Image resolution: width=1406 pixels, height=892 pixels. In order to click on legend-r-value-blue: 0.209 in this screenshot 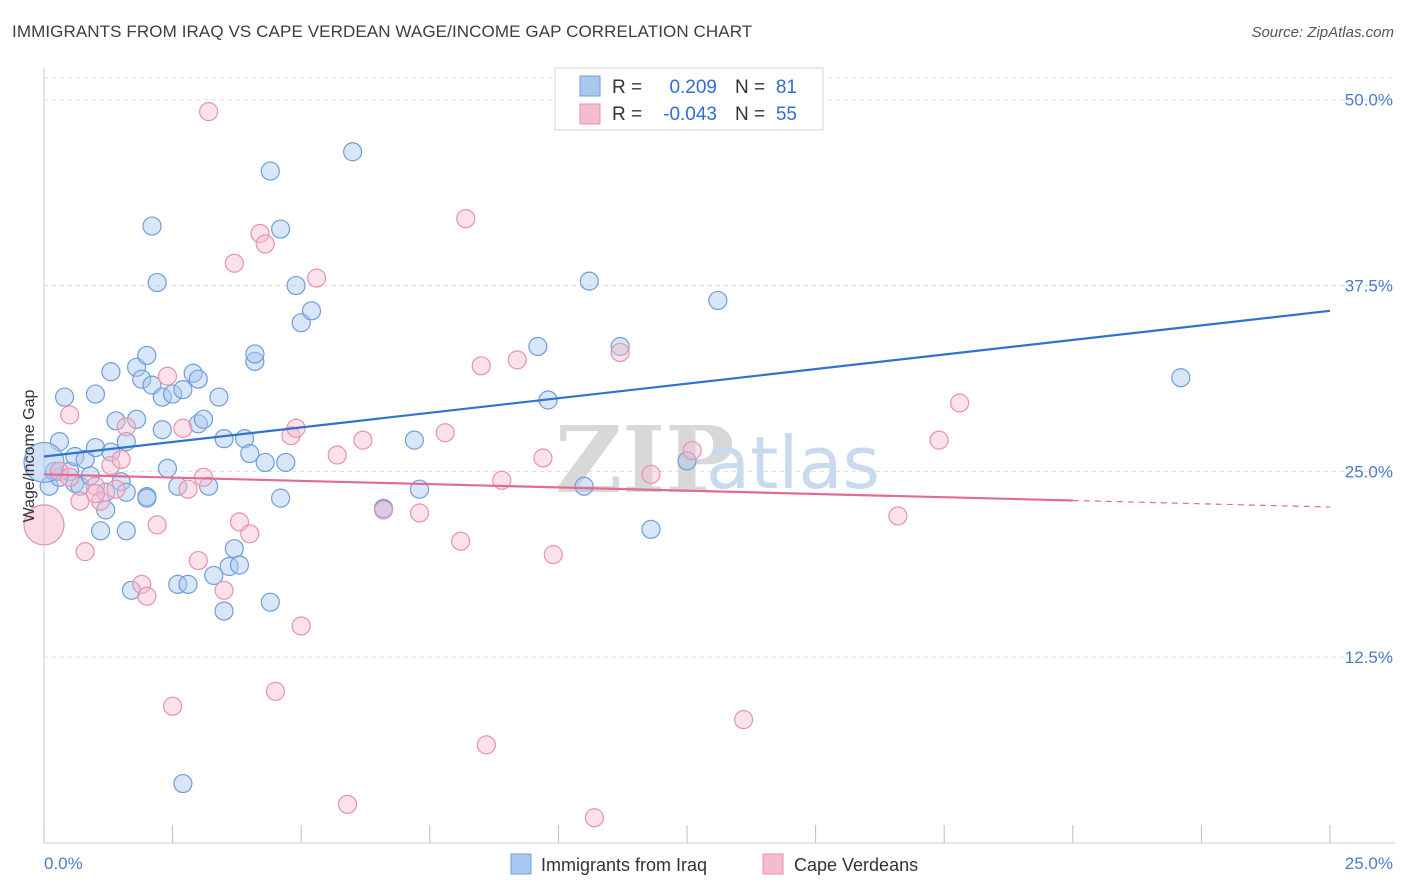, I will do `click(693, 87)`.